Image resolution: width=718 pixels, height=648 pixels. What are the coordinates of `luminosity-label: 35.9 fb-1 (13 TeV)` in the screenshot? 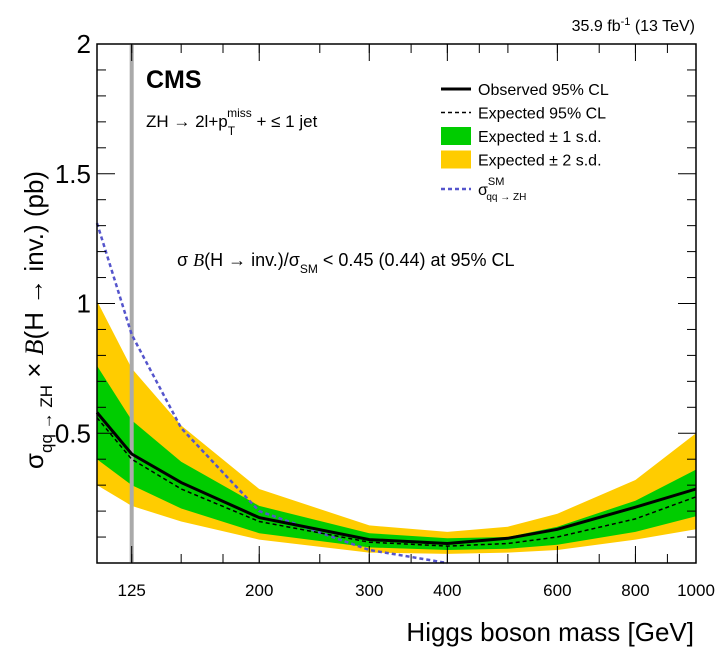 It's located at (633, 25).